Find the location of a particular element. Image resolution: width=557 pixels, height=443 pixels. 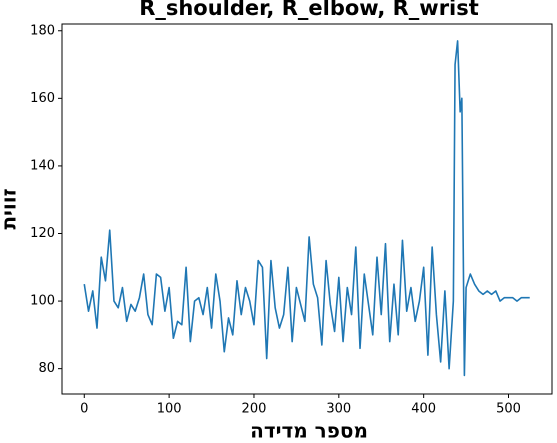

x-tick-label: 100 is located at coordinates (169, 409).